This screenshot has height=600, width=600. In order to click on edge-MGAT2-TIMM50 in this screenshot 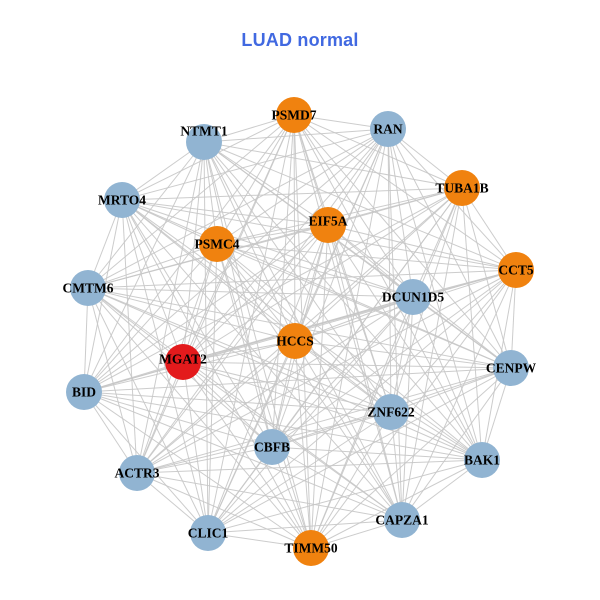, I will do `click(247, 455)`.